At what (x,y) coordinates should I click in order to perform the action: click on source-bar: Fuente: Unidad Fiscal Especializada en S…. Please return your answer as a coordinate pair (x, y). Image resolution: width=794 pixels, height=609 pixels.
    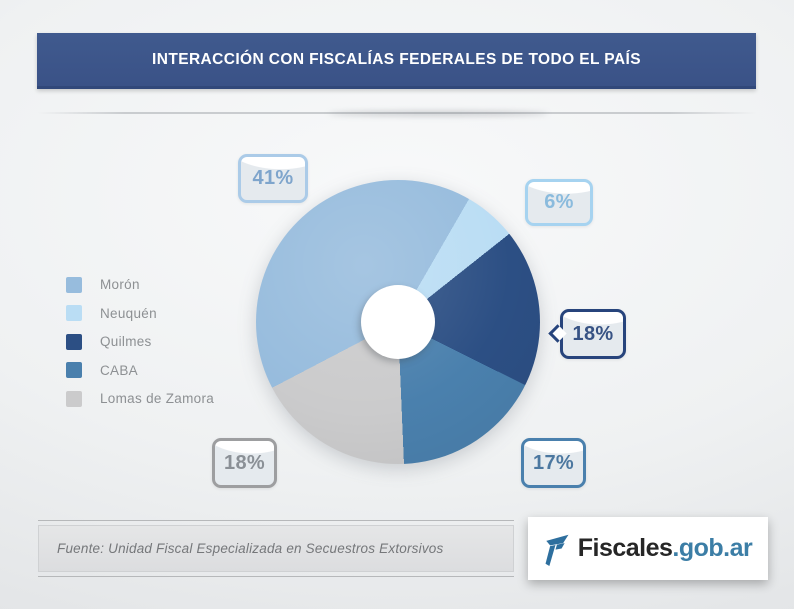
    Looking at the image, I should click on (276, 548).